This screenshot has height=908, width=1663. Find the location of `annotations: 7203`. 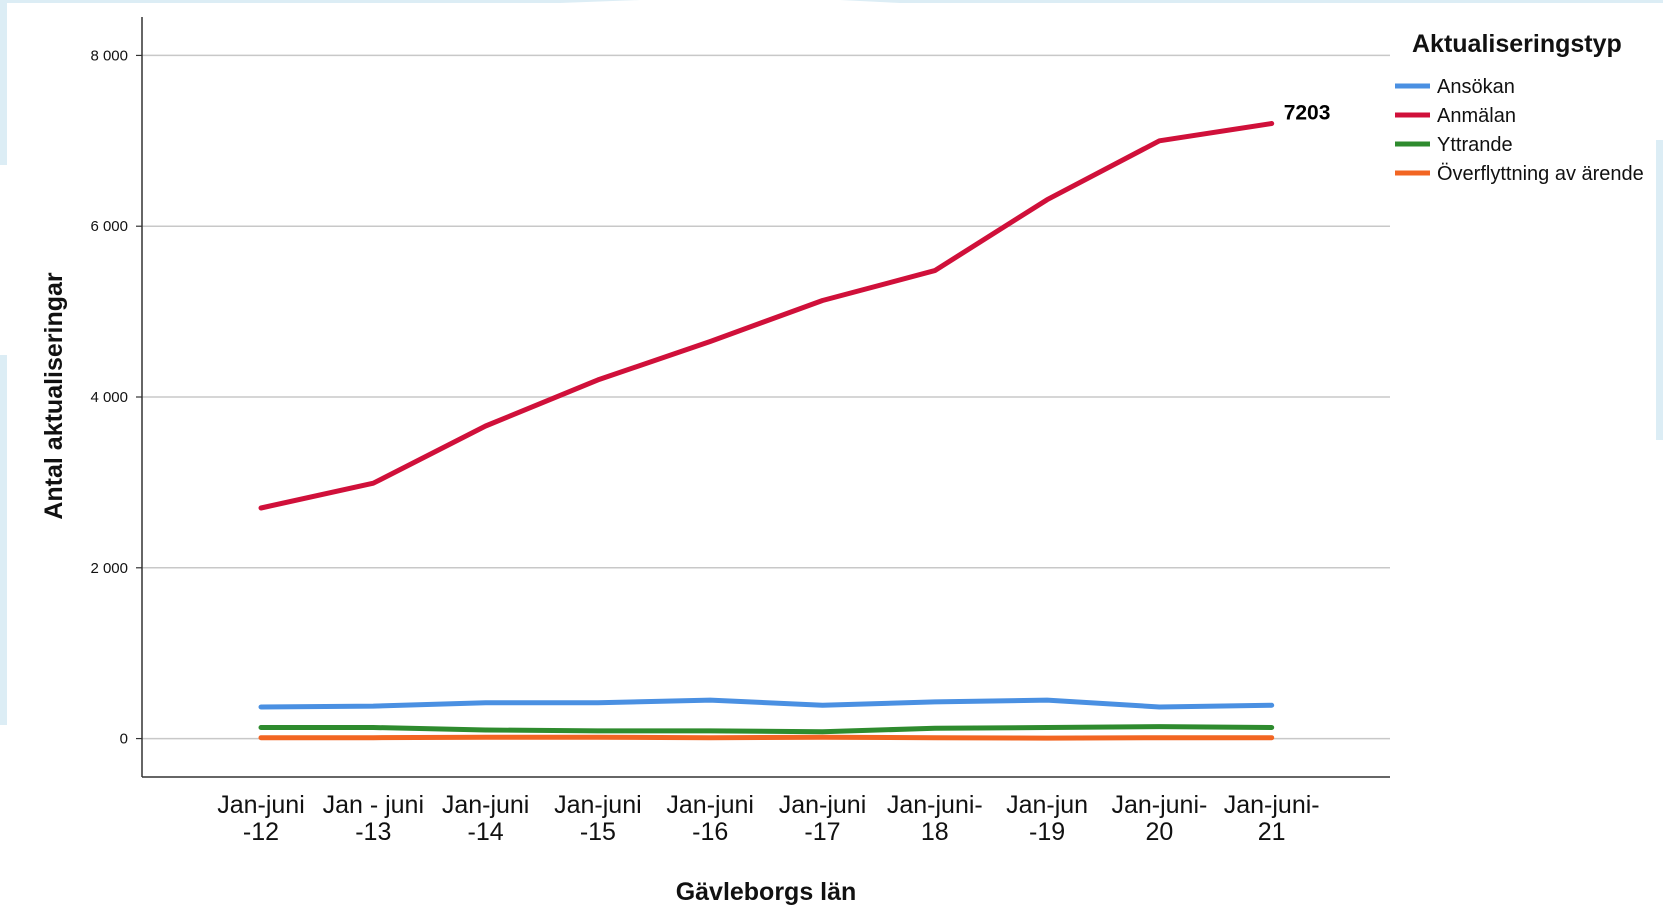

annotations: 7203 is located at coordinates (1307, 112).